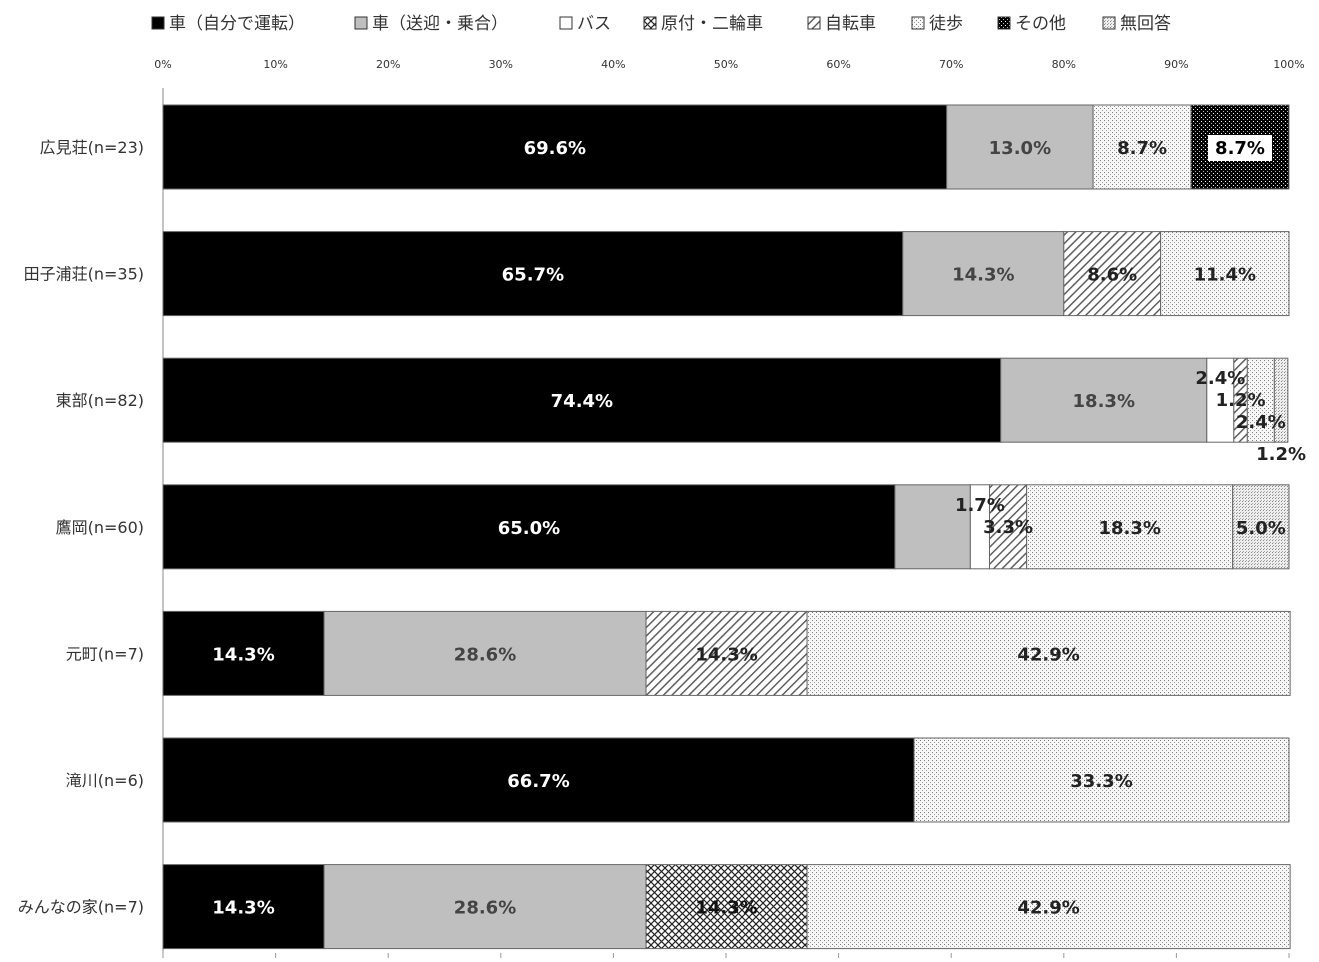  Describe the element at coordinates (84, 274) in the screenshot. I see `category-label-1: 田子浦荘(n=35)` at that location.